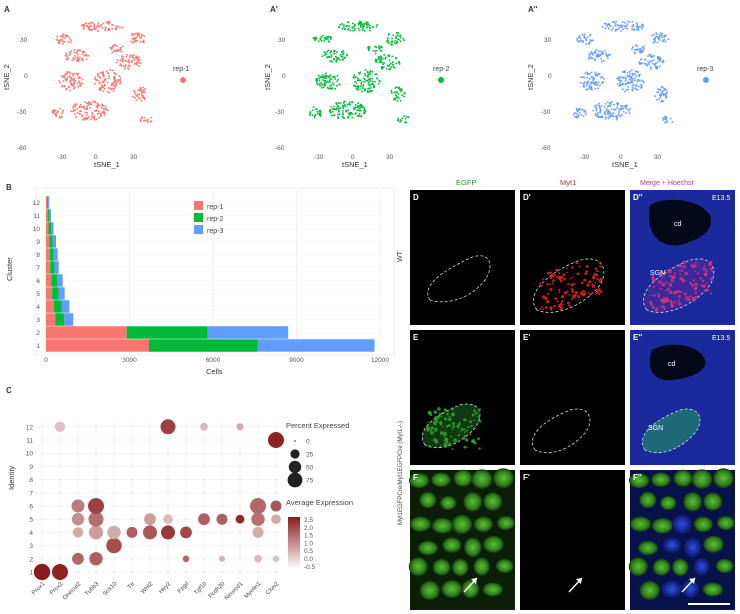 The image size is (740, 614). What do you see at coordinates (31, 533) in the screenshot?
I see `y-tick: 4` at bounding box center [31, 533].